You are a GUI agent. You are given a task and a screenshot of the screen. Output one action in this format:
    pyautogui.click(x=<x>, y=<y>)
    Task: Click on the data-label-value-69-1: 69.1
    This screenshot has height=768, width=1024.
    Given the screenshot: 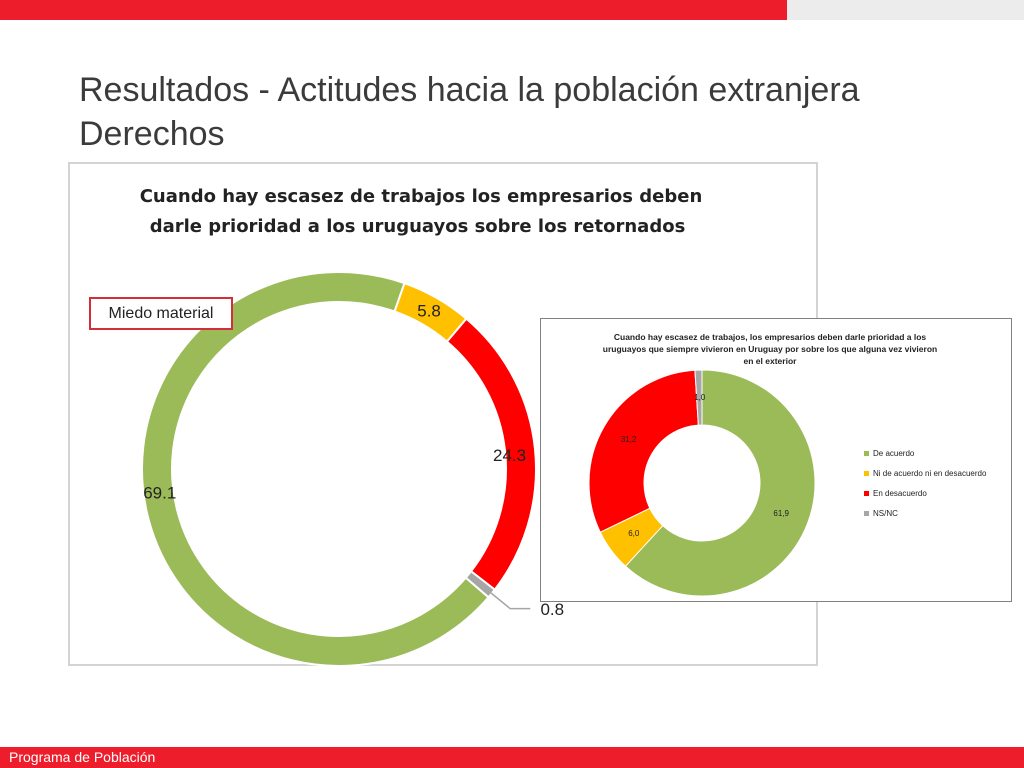 What is the action you would take?
    pyautogui.click(x=159, y=493)
    